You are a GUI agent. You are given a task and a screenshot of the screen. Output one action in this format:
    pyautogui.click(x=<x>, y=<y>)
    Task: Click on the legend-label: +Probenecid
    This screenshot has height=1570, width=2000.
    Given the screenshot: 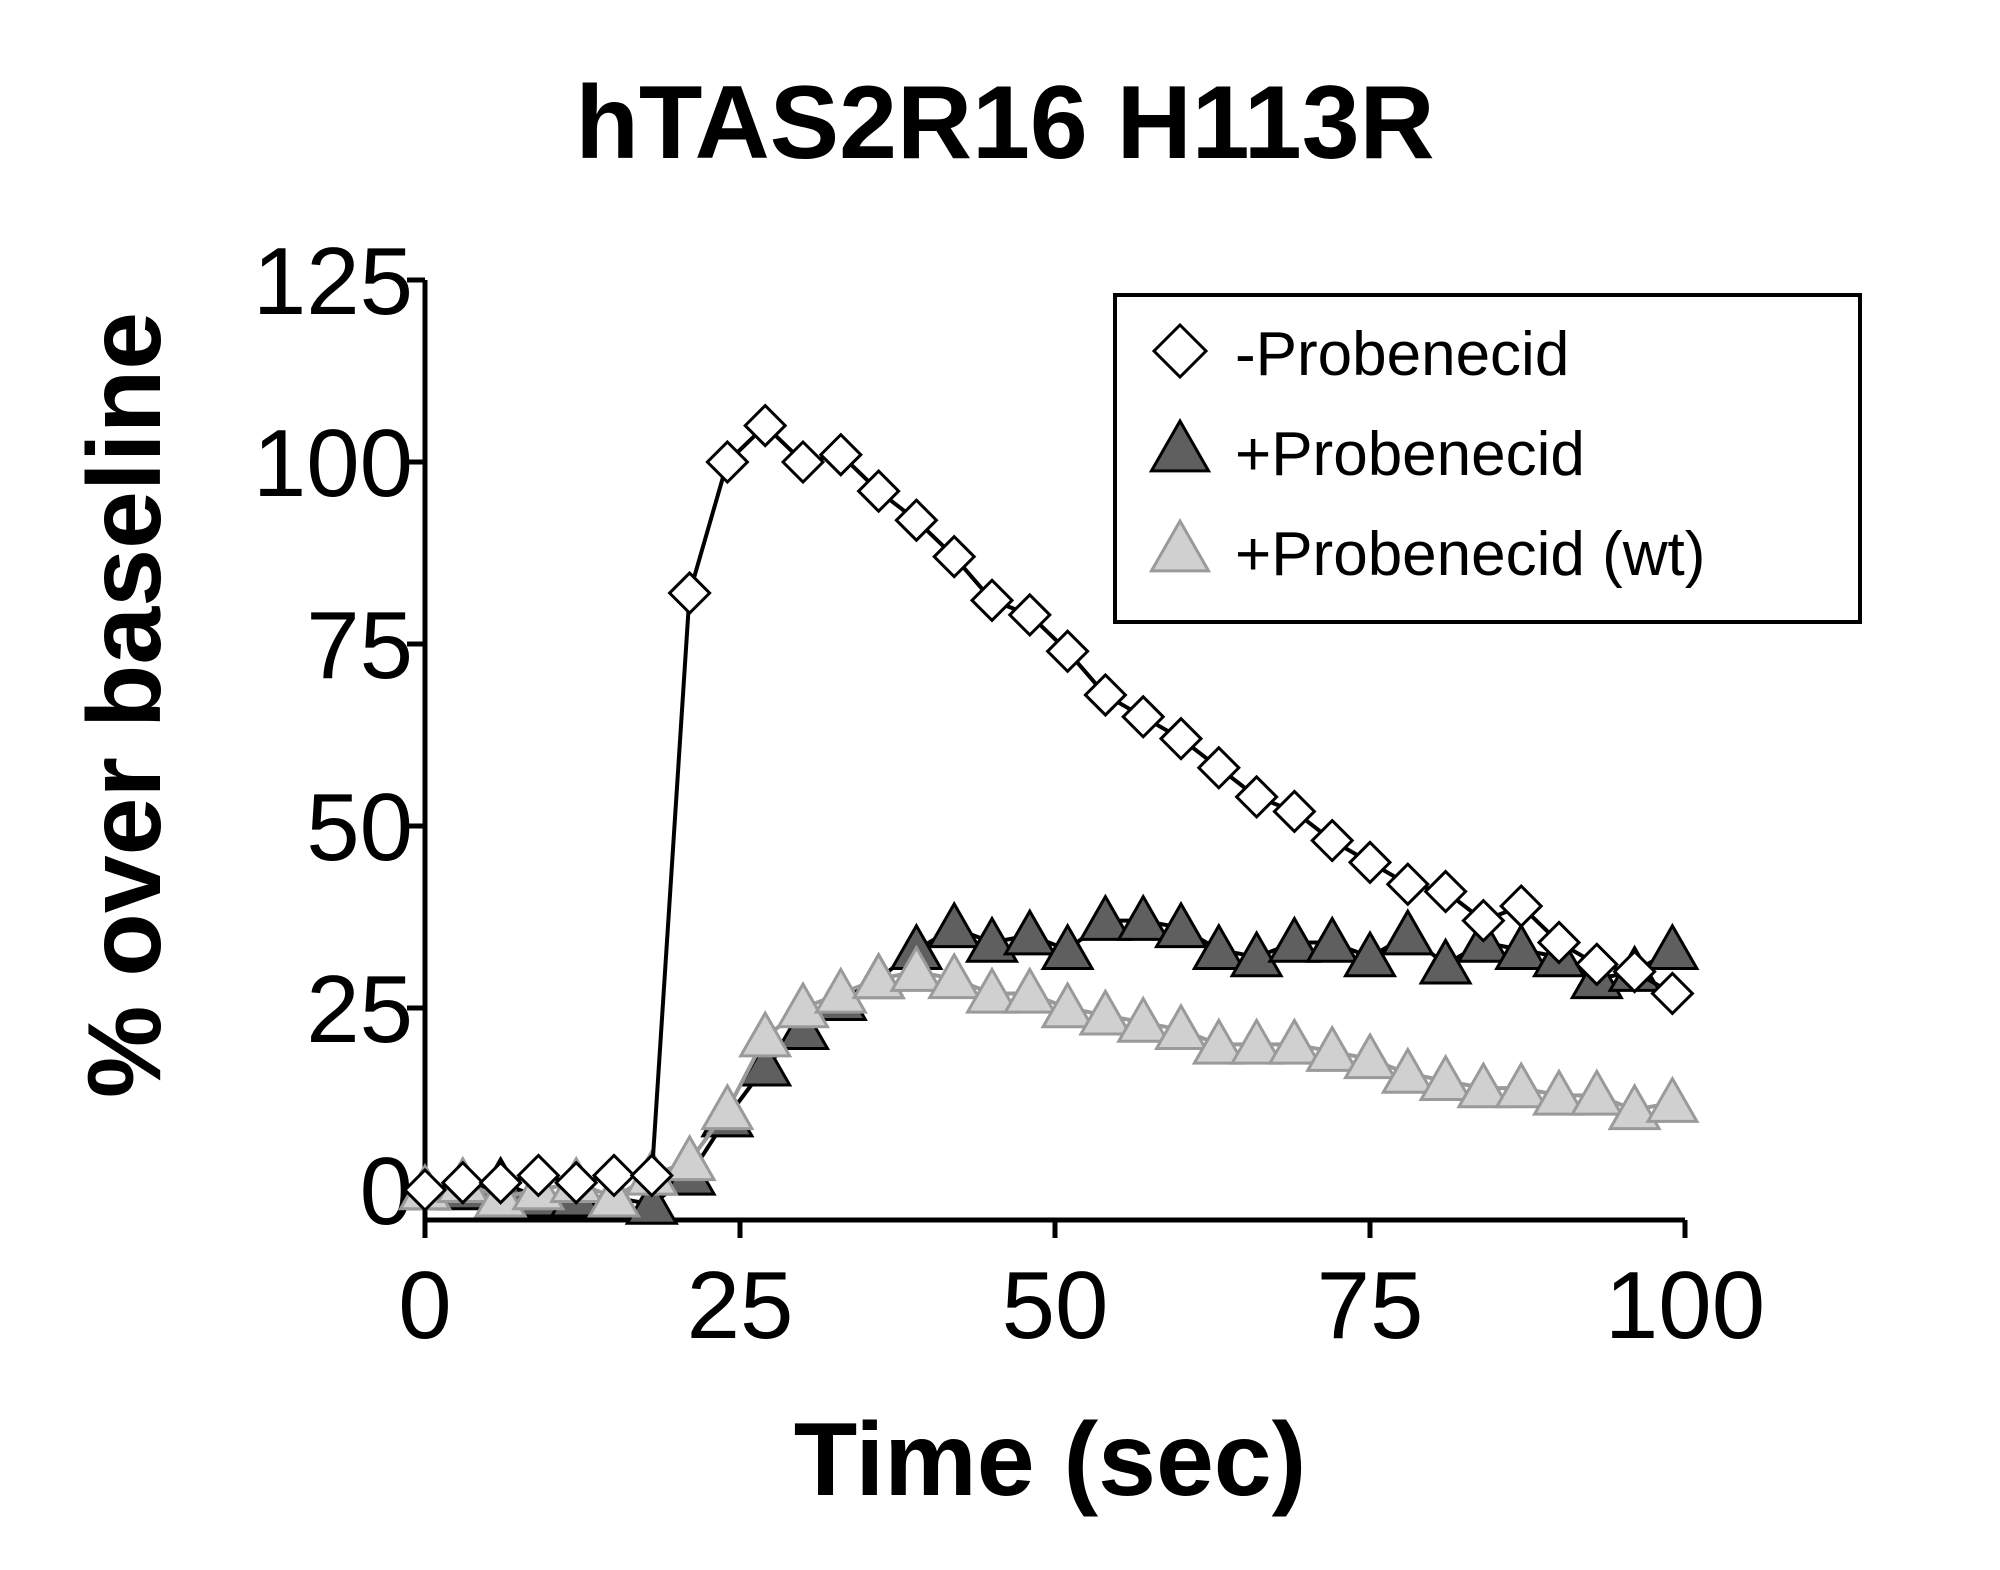 What is the action you would take?
    pyautogui.click(x=1410, y=454)
    